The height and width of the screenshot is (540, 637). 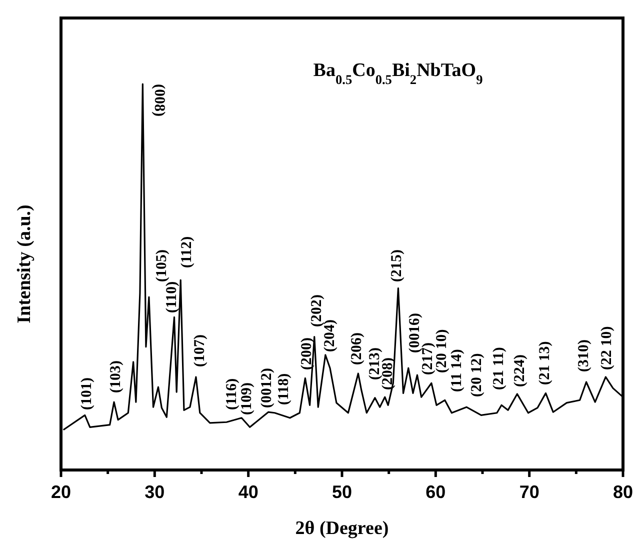 I want to click on annotation: (0012), so click(x=267, y=388).